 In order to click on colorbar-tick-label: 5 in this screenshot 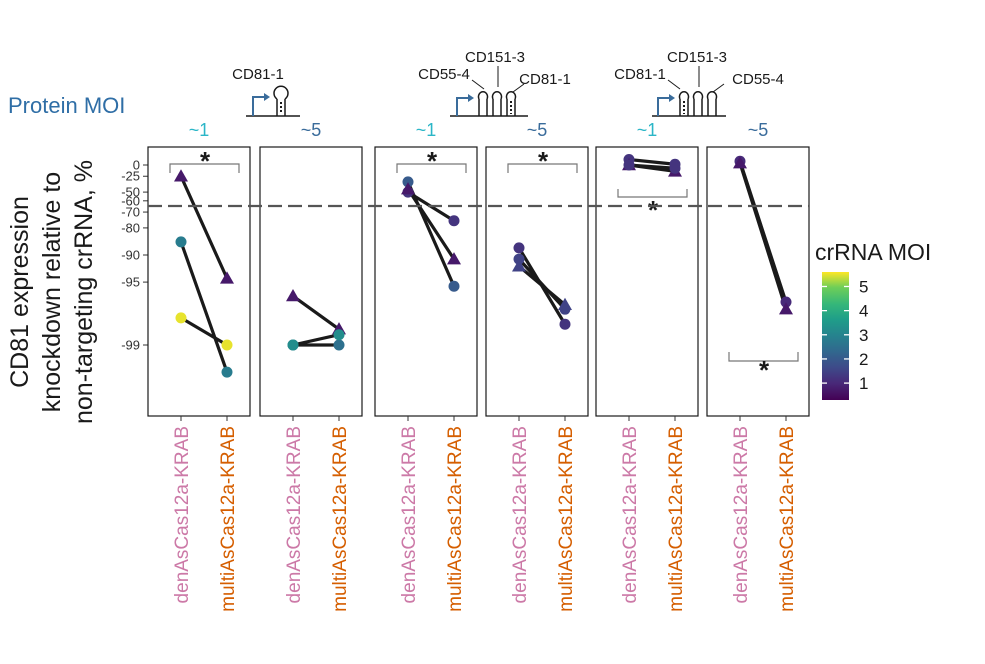, I will do `click(863, 286)`.